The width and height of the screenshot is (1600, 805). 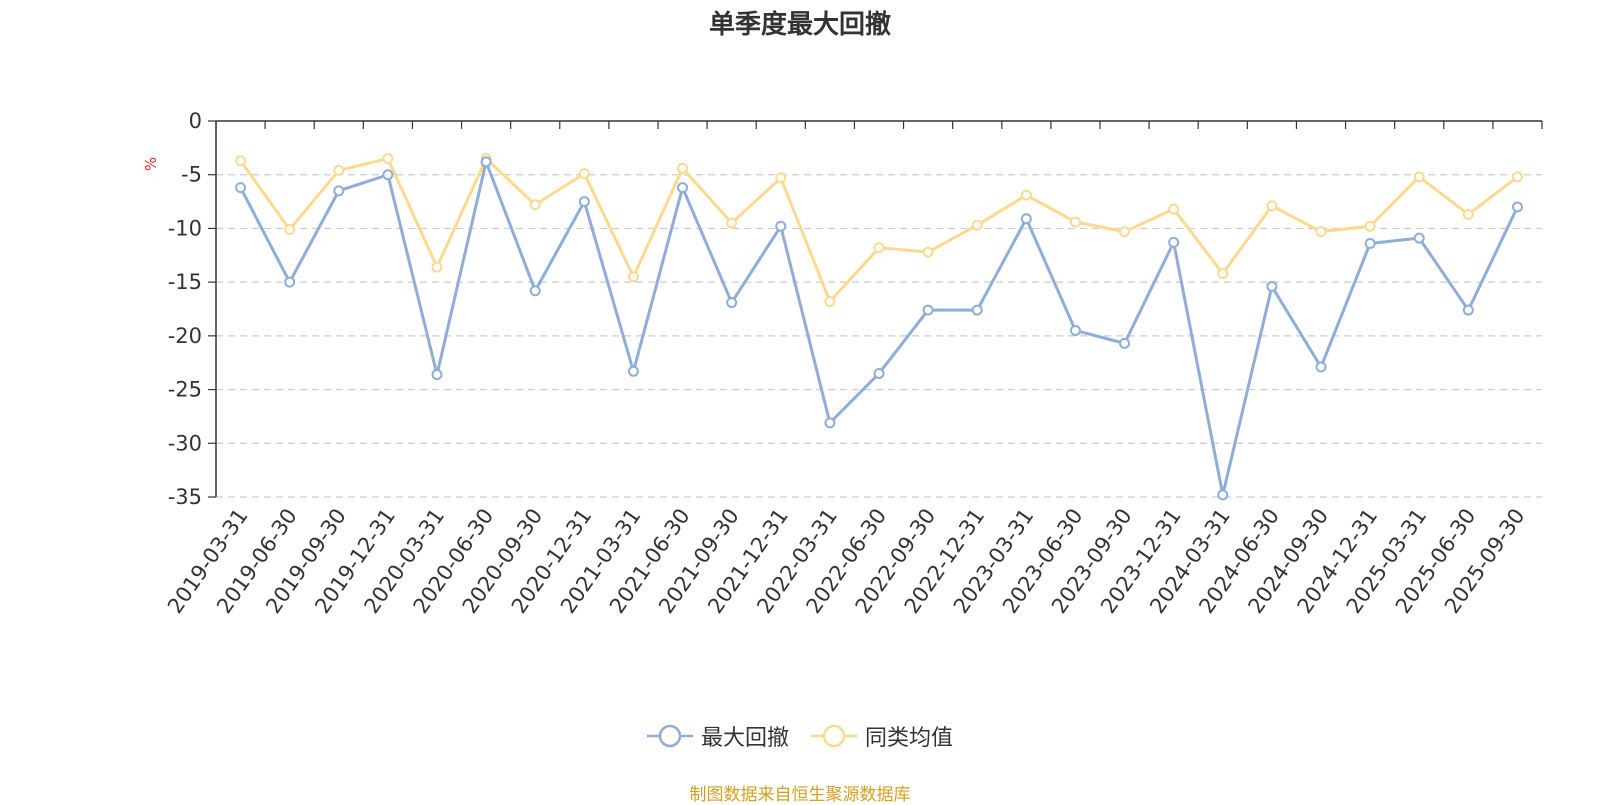 What do you see at coordinates (744, 738) in the screenshot?
I see `legend-label-series-1: 最大回撤` at bounding box center [744, 738].